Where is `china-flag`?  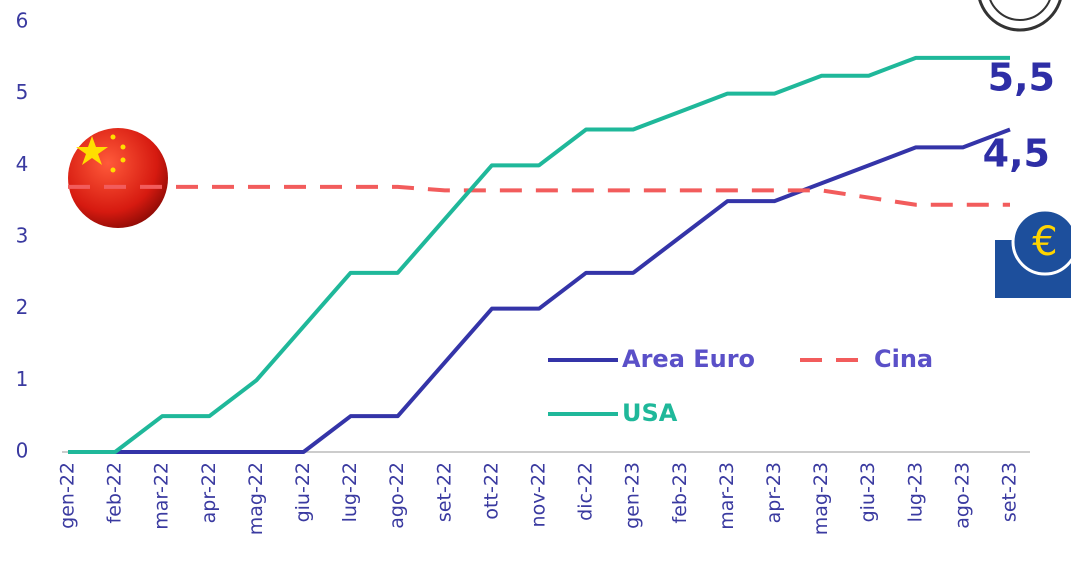 china-flag is located at coordinates (118, 178).